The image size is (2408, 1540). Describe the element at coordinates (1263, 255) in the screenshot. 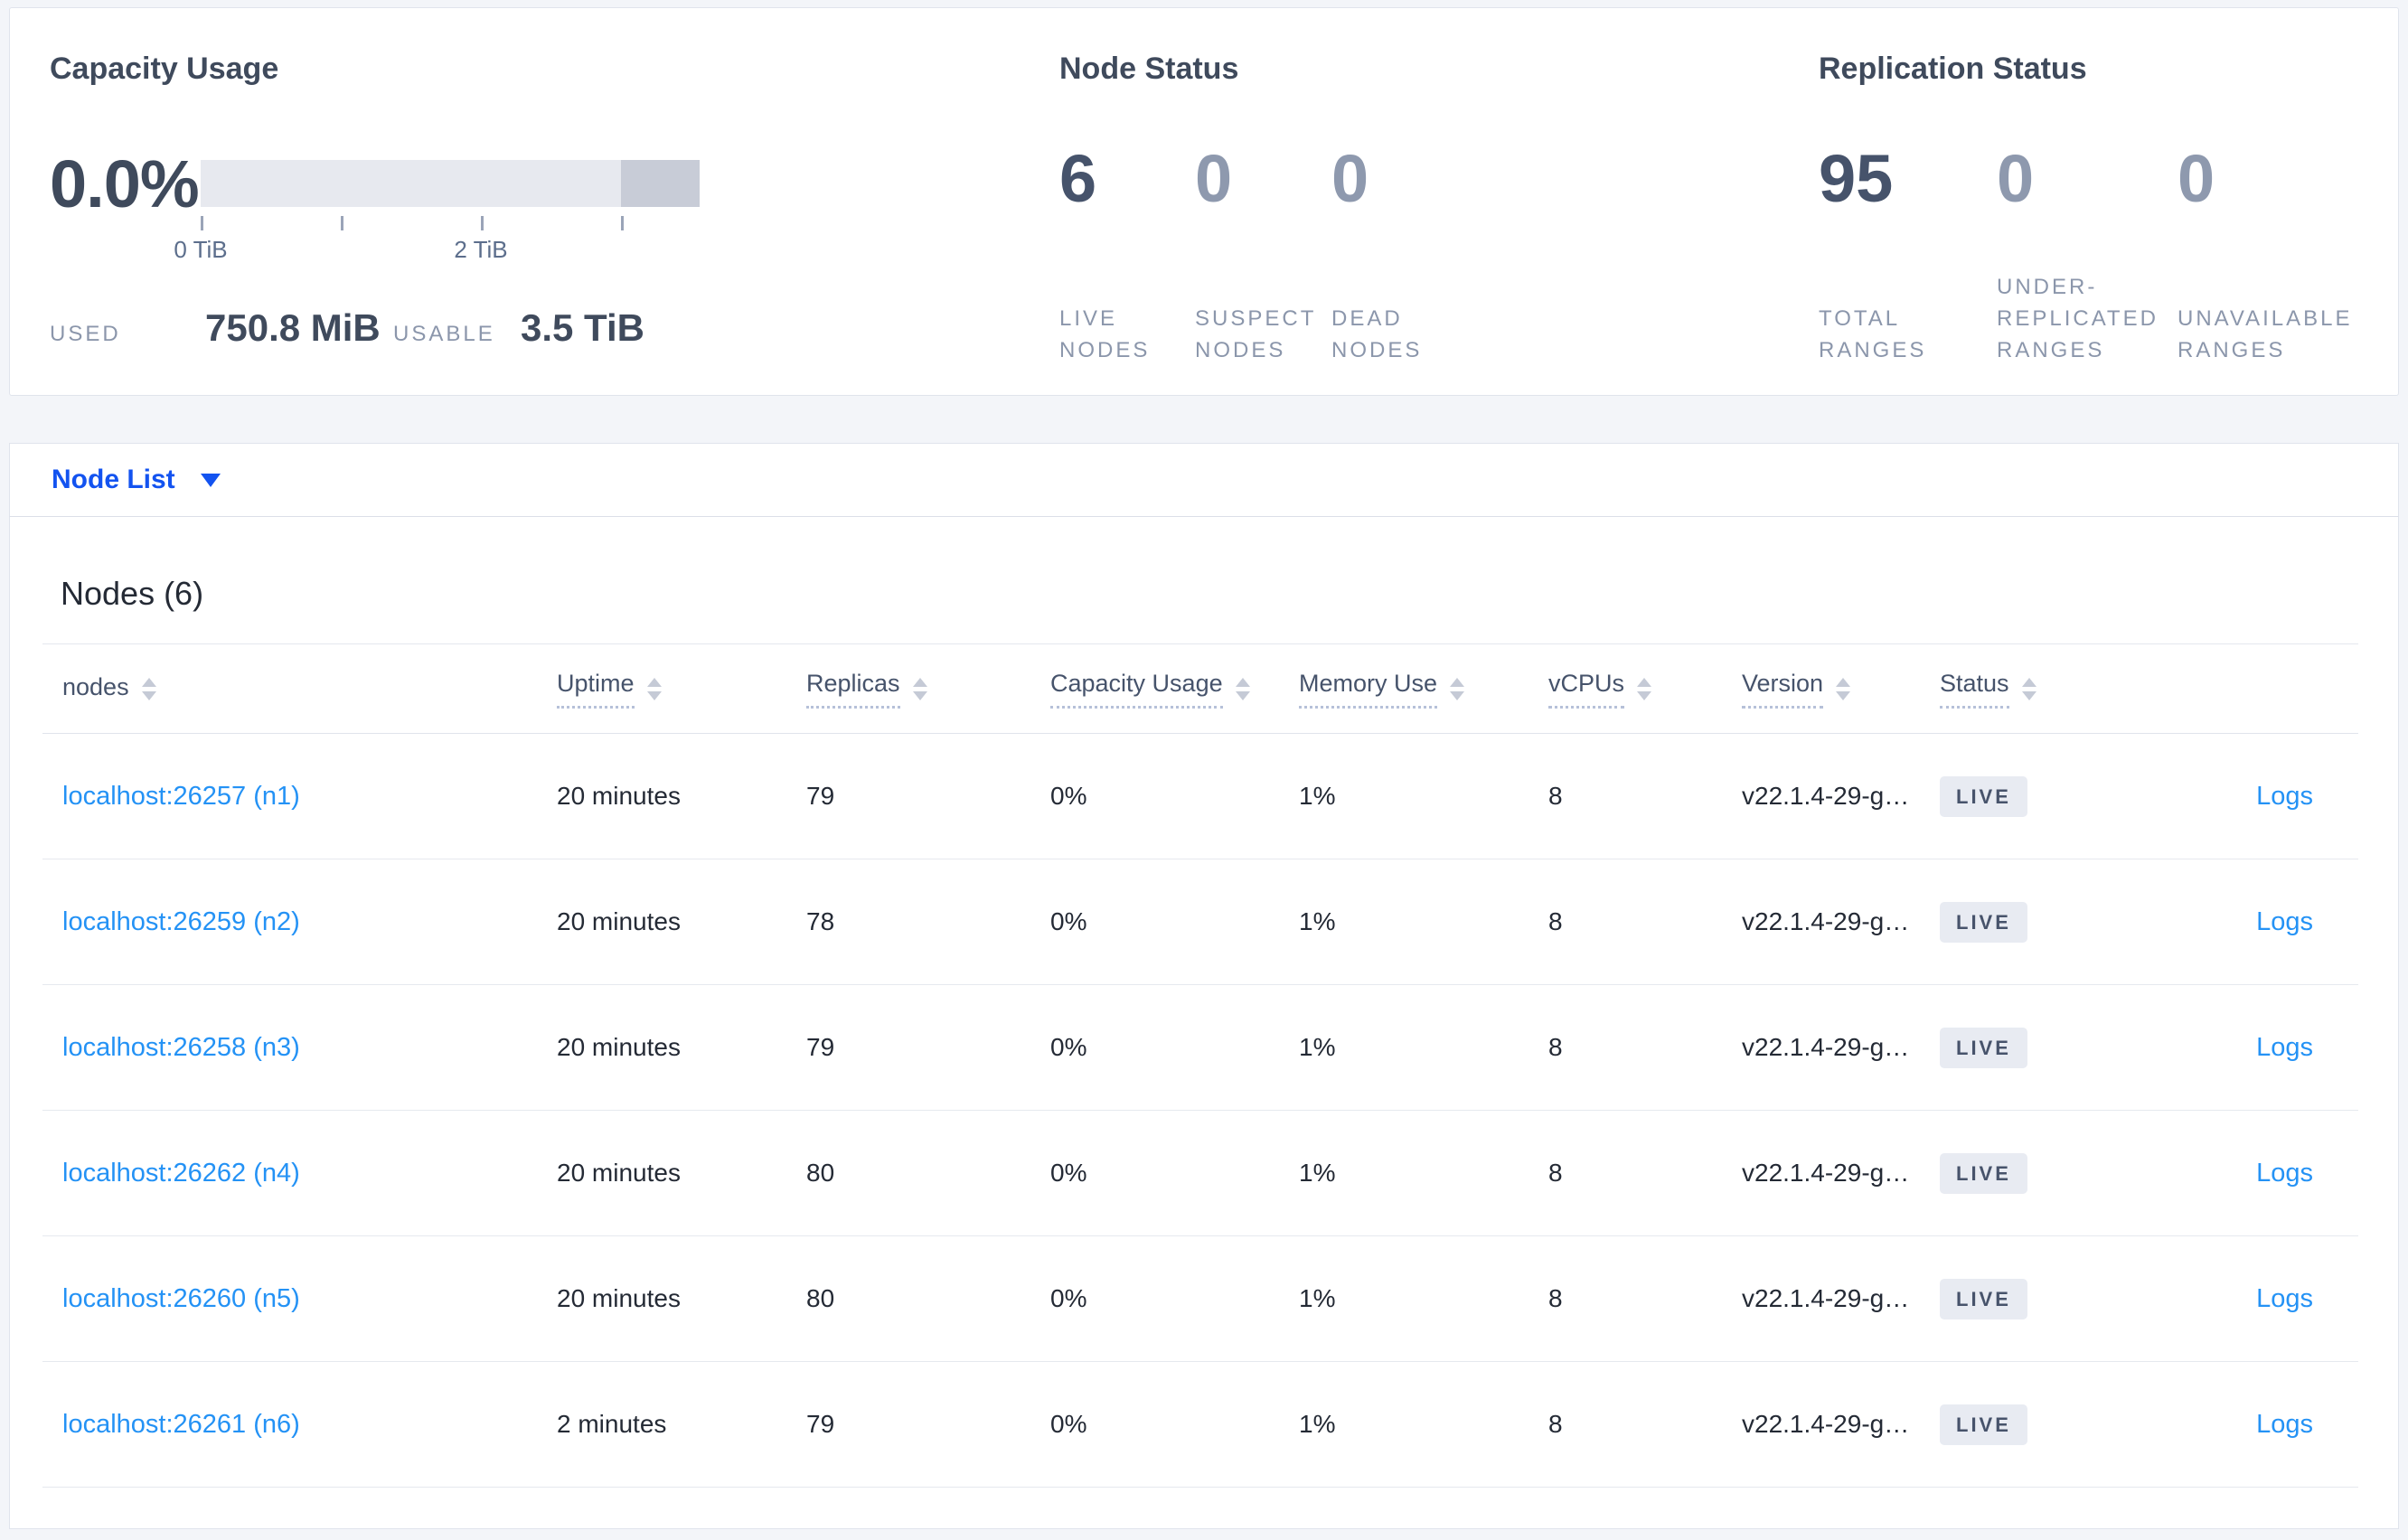

I see `suspect-nodes-stat: 0 SUSPECT NODES` at that location.